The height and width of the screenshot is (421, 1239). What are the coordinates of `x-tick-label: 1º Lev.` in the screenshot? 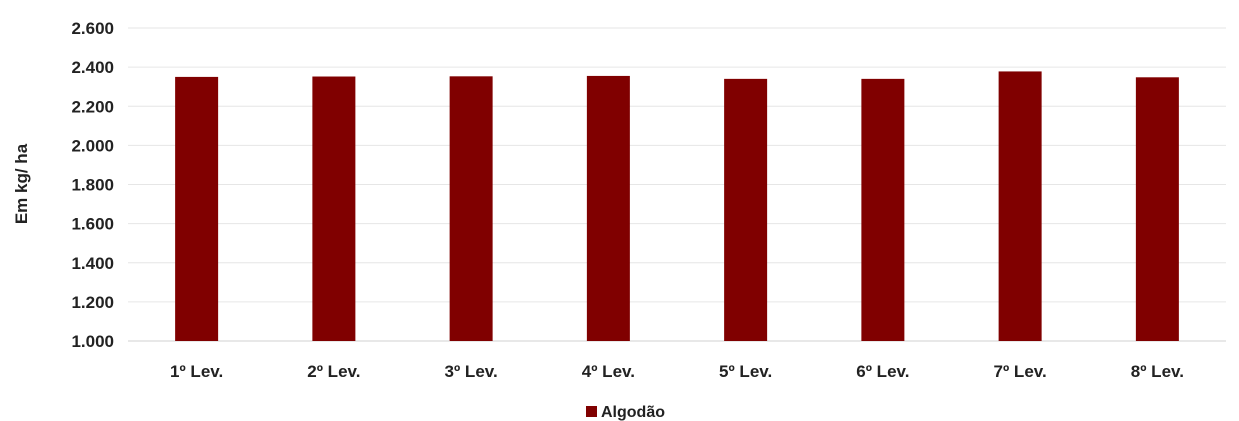 It's located at (196, 371).